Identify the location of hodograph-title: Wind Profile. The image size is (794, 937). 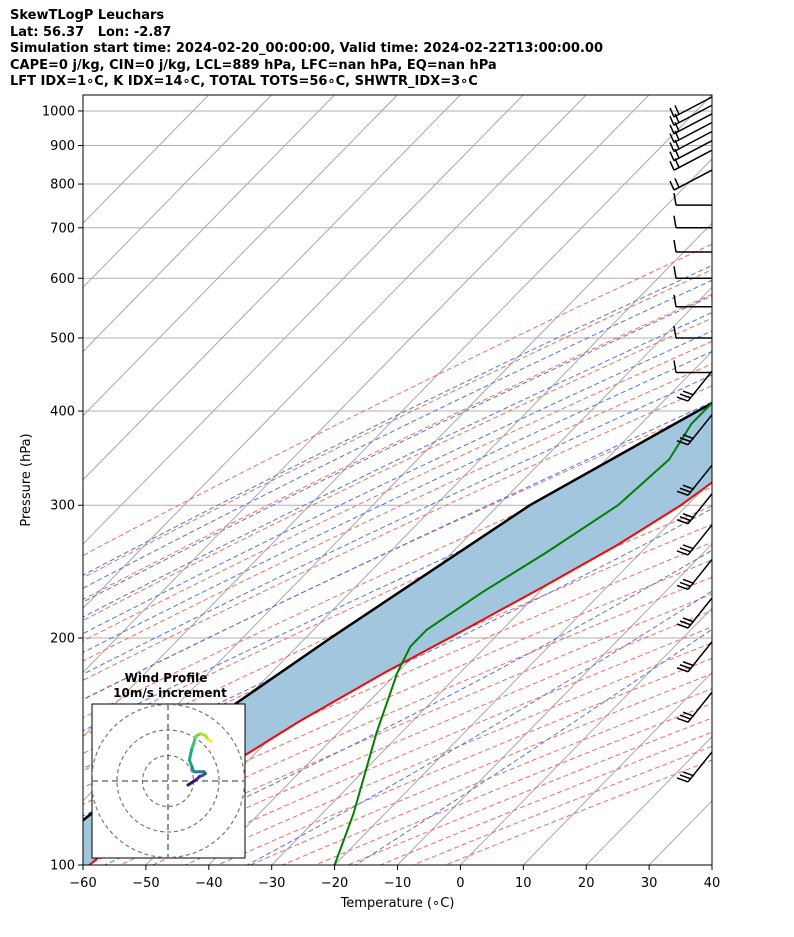
(166, 678).